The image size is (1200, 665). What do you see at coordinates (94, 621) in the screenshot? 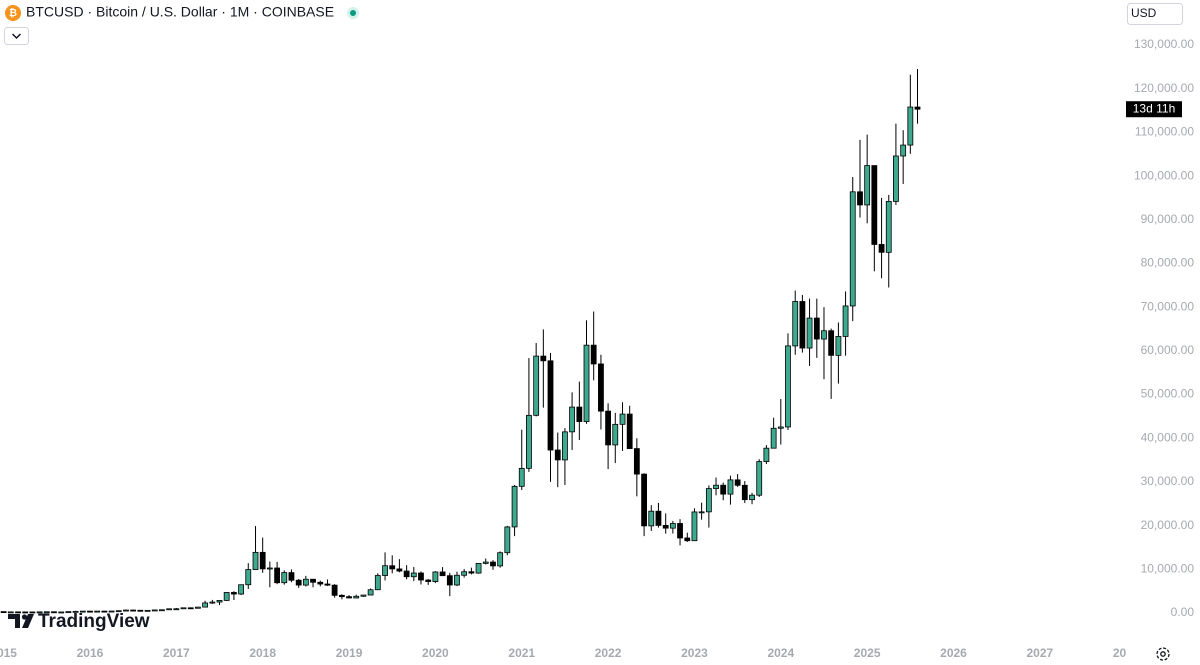
I see `watermark-text: TradingView` at bounding box center [94, 621].